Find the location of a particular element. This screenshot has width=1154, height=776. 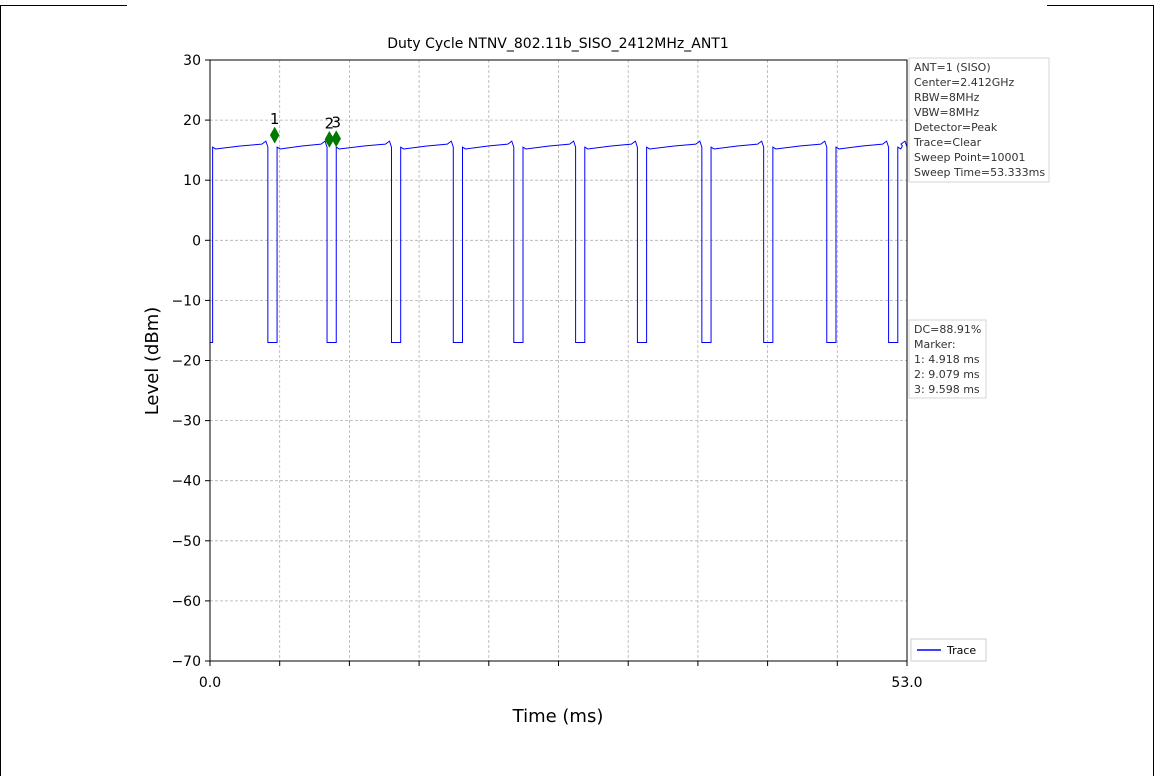

info-line: Trace=Clear is located at coordinates (947, 142).